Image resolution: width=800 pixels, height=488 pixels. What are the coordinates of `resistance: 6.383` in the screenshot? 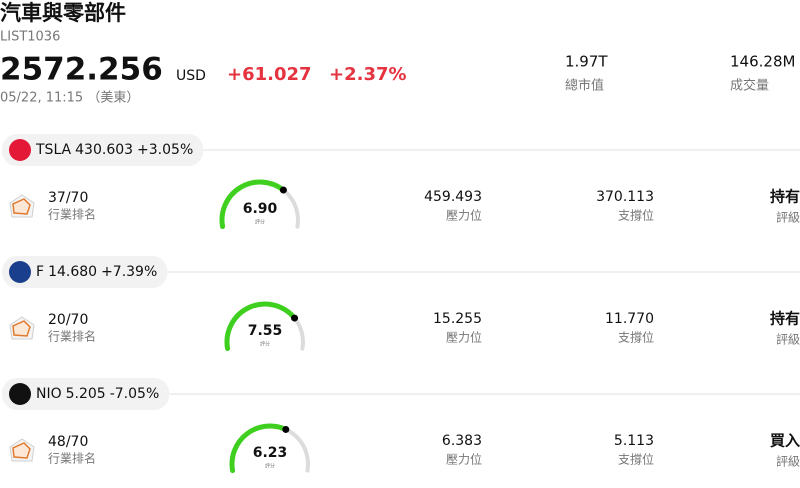 It's located at (462, 441).